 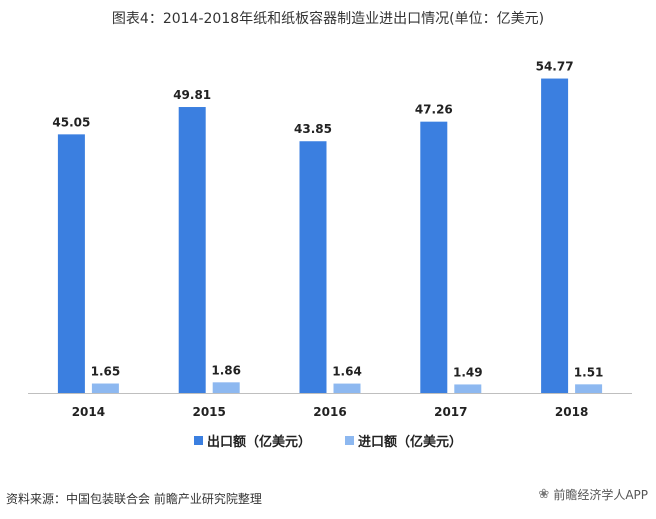 What do you see at coordinates (105, 388) in the screenshot?
I see `bar-import-2014` at bounding box center [105, 388].